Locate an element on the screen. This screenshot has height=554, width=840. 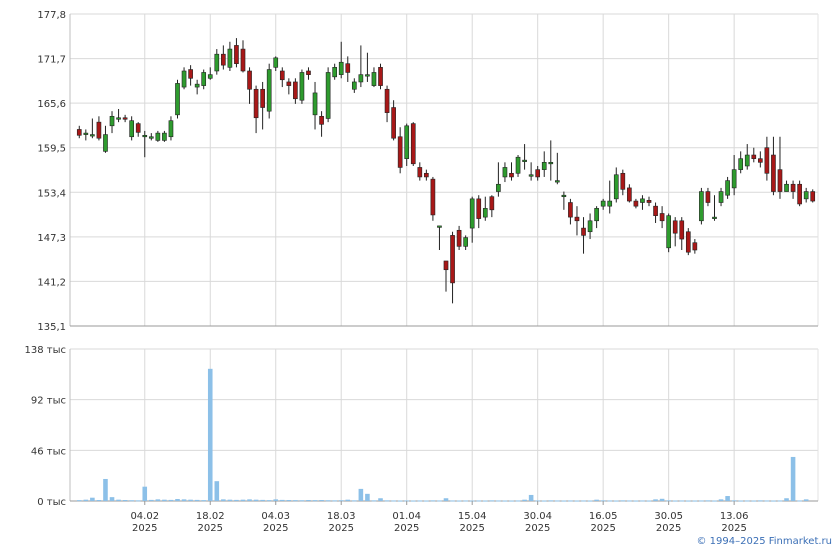
price-tick-label: 159,5 is located at coordinates (51, 149).